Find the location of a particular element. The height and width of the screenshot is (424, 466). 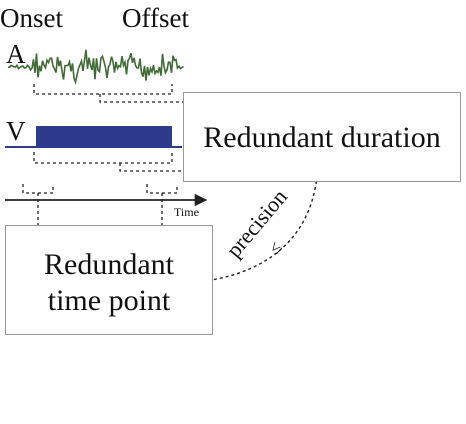

redundant-duration-label: Redundant duration is located at coordinates (322, 137).